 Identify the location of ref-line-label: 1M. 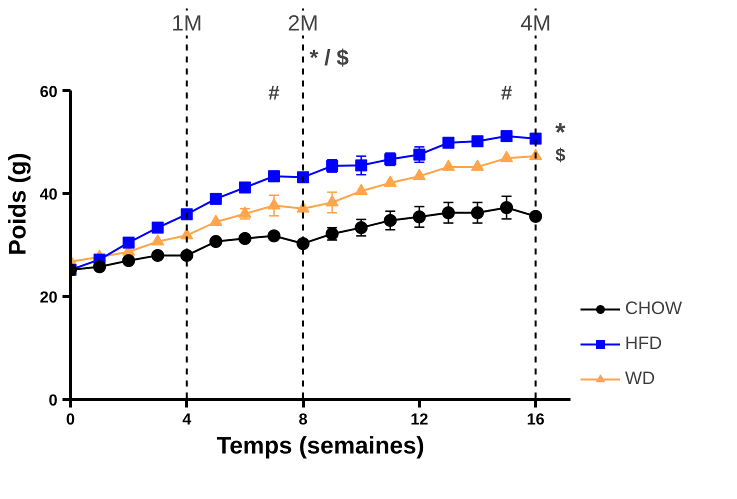
(187, 23).